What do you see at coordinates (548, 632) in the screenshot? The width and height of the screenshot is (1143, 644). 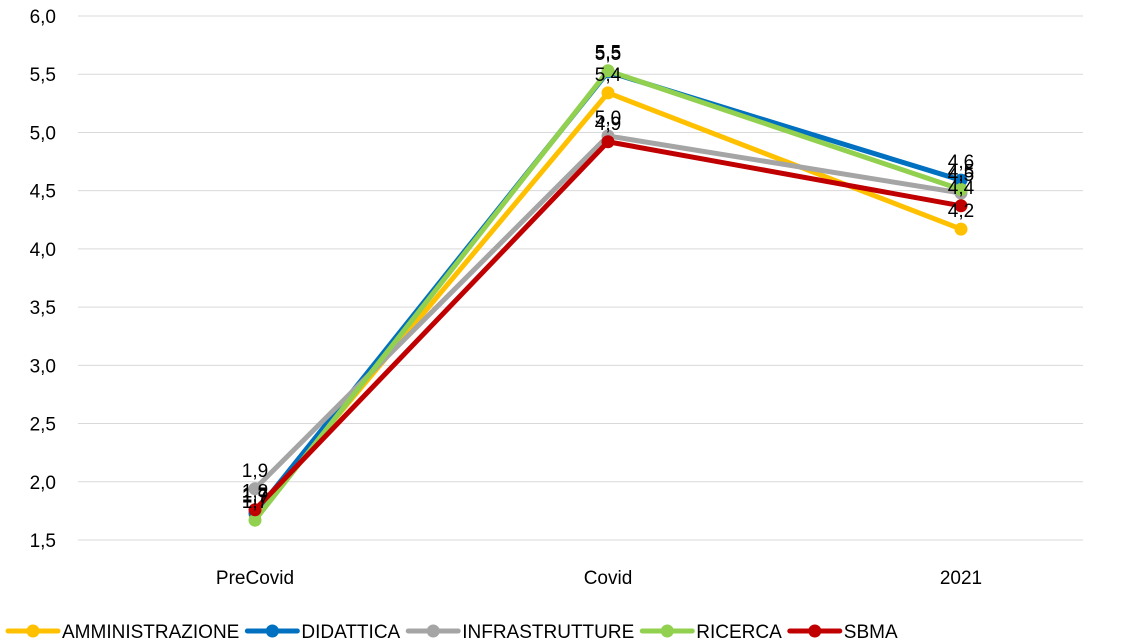 I see `legend-label: INFRASTRUTTURE` at bounding box center [548, 632].